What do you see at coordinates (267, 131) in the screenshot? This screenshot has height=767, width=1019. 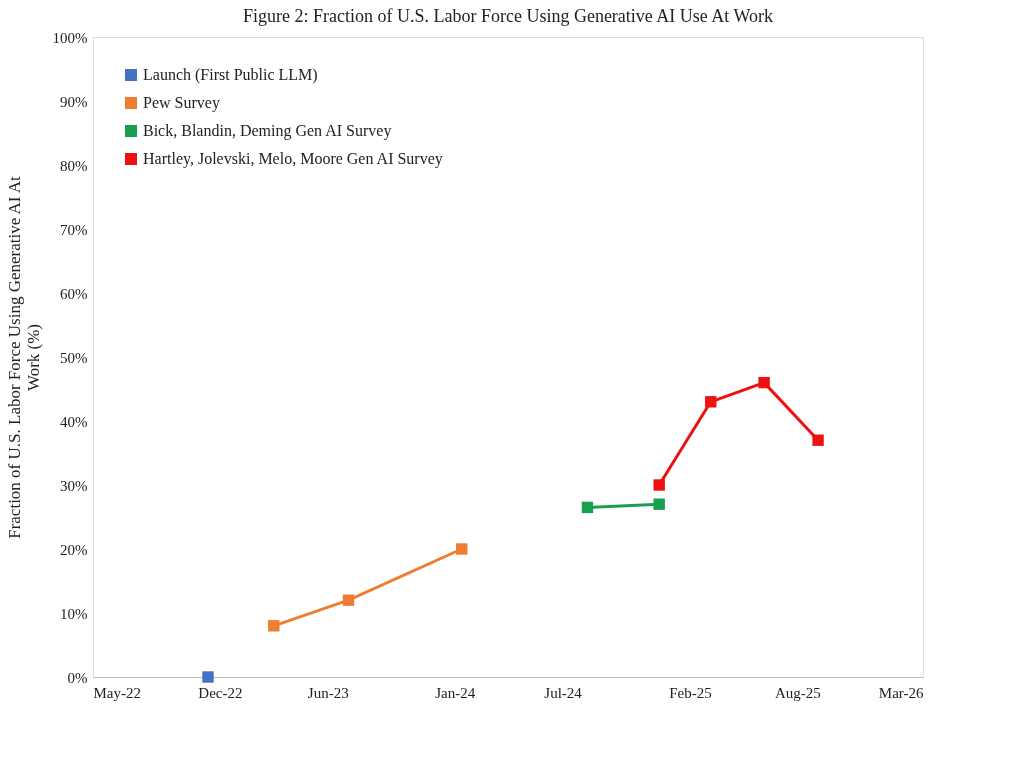 I see `legend-label: Bick, Blandin, Deming Gen AI Survey` at bounding box center [267, 131].